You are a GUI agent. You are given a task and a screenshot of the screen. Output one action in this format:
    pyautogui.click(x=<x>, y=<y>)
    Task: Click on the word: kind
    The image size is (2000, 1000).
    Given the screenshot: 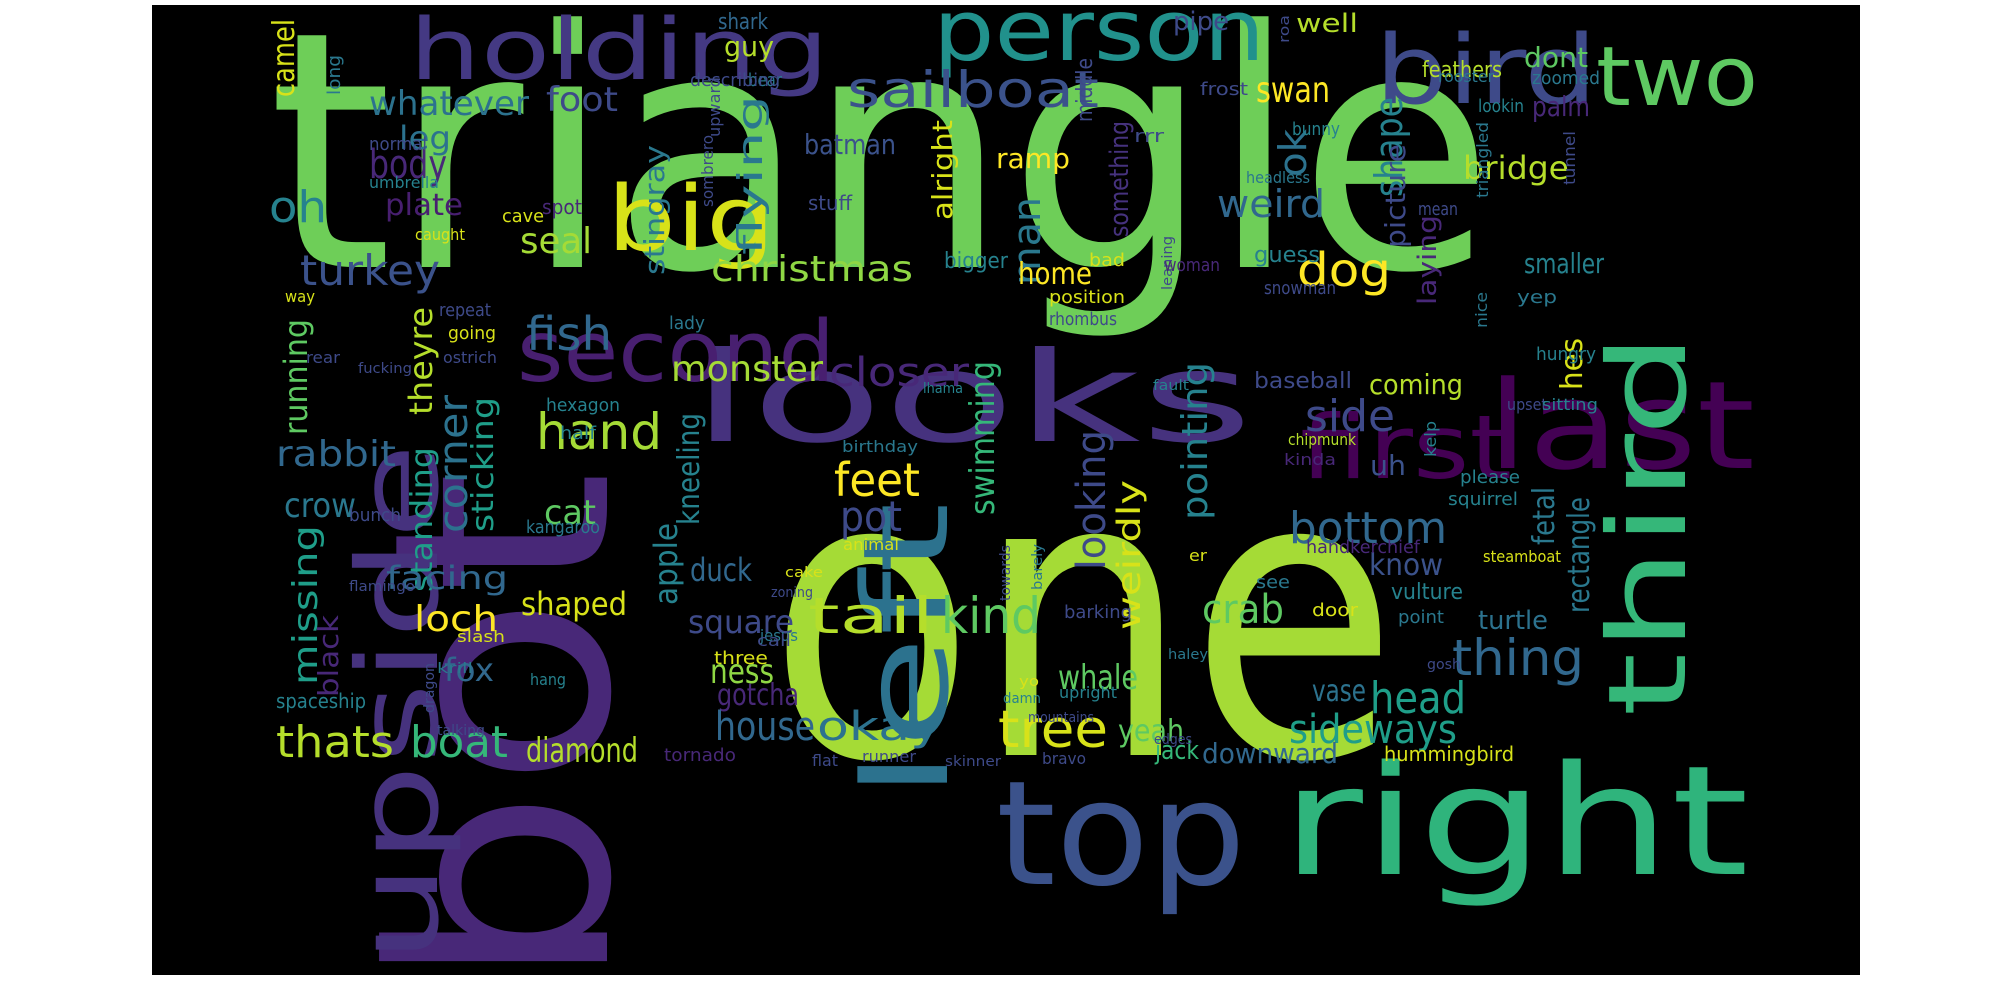 What is the action you would take?
    pyautogui.click(x=991, y=616)
    